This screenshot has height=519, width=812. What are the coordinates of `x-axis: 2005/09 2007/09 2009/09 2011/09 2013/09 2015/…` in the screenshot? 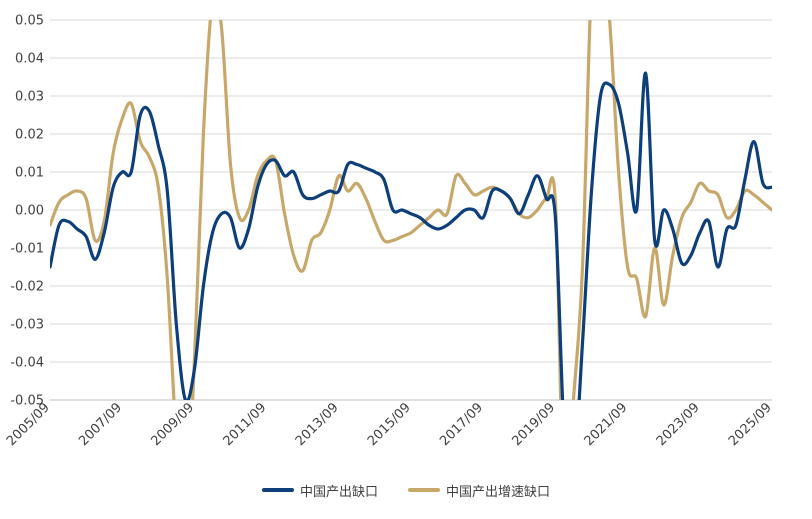 It's located at (389, 424).